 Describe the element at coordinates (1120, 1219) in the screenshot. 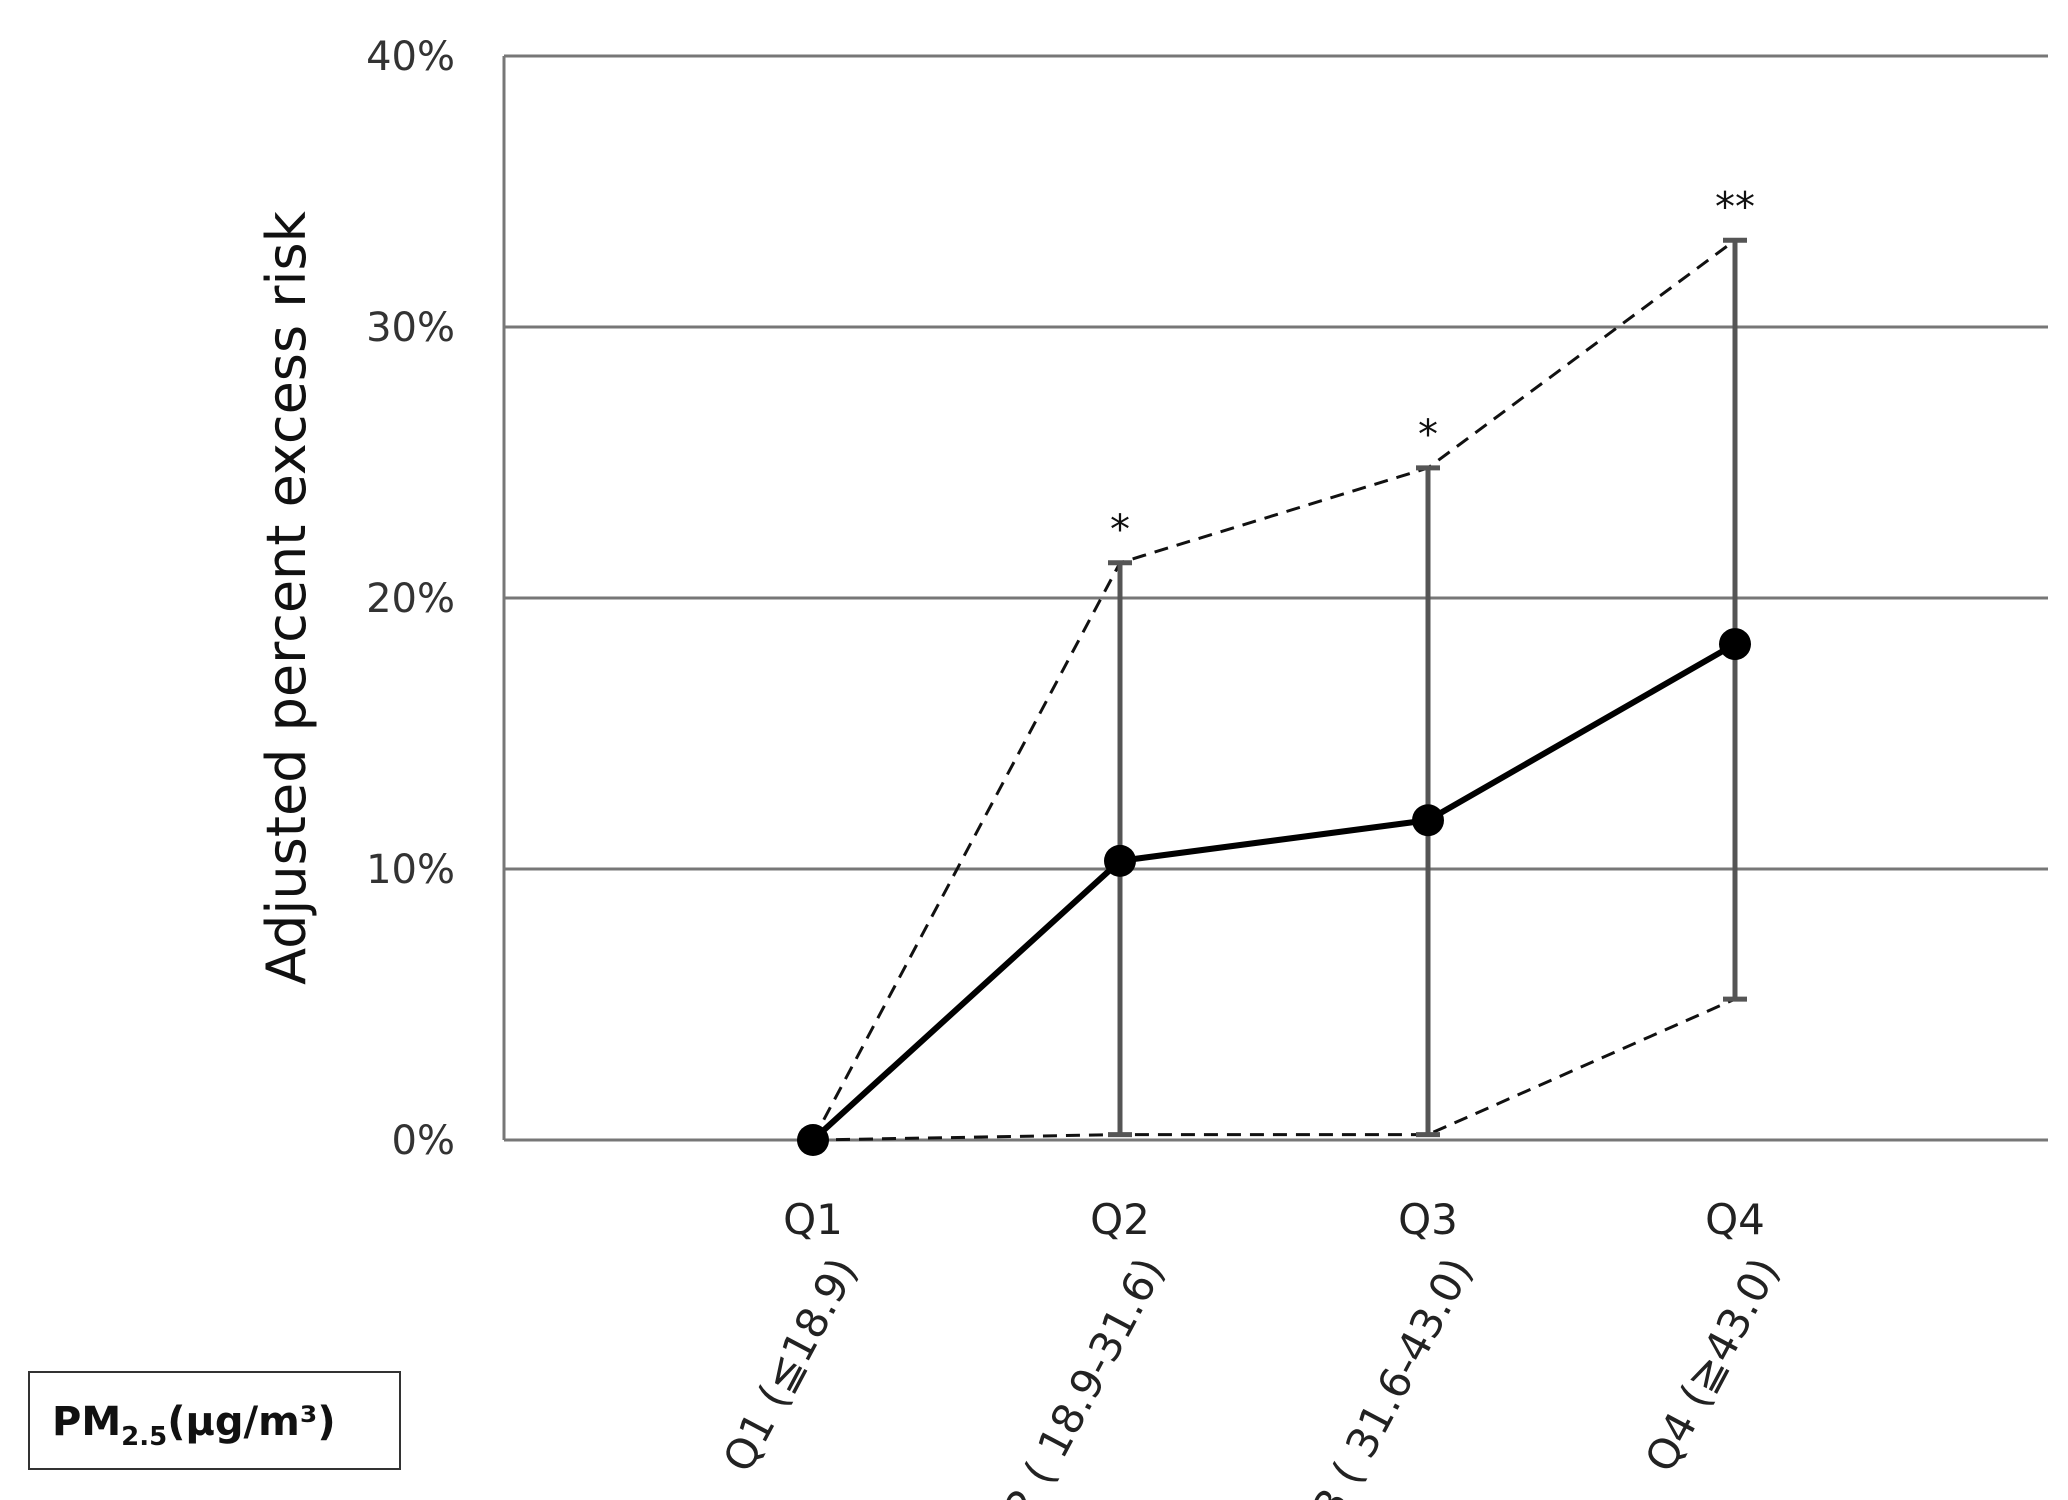

I see `x-category-label: Q2` at that location.